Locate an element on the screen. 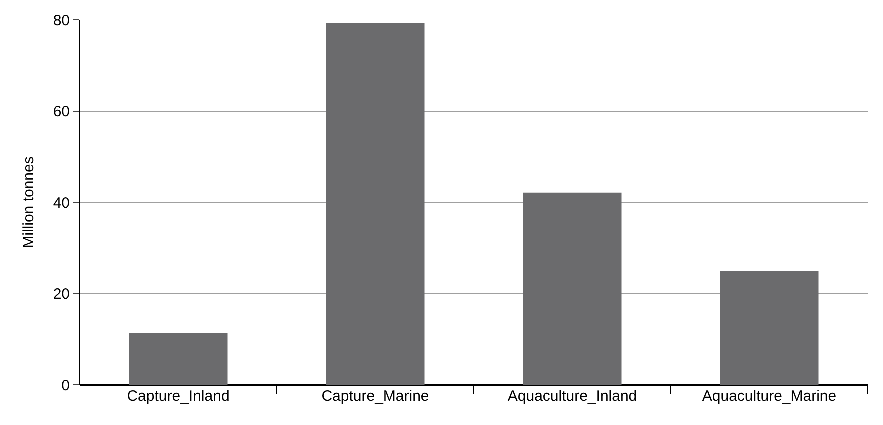  x-tick-label: Aquaculture_Marine is located at coordinates (769, 396).